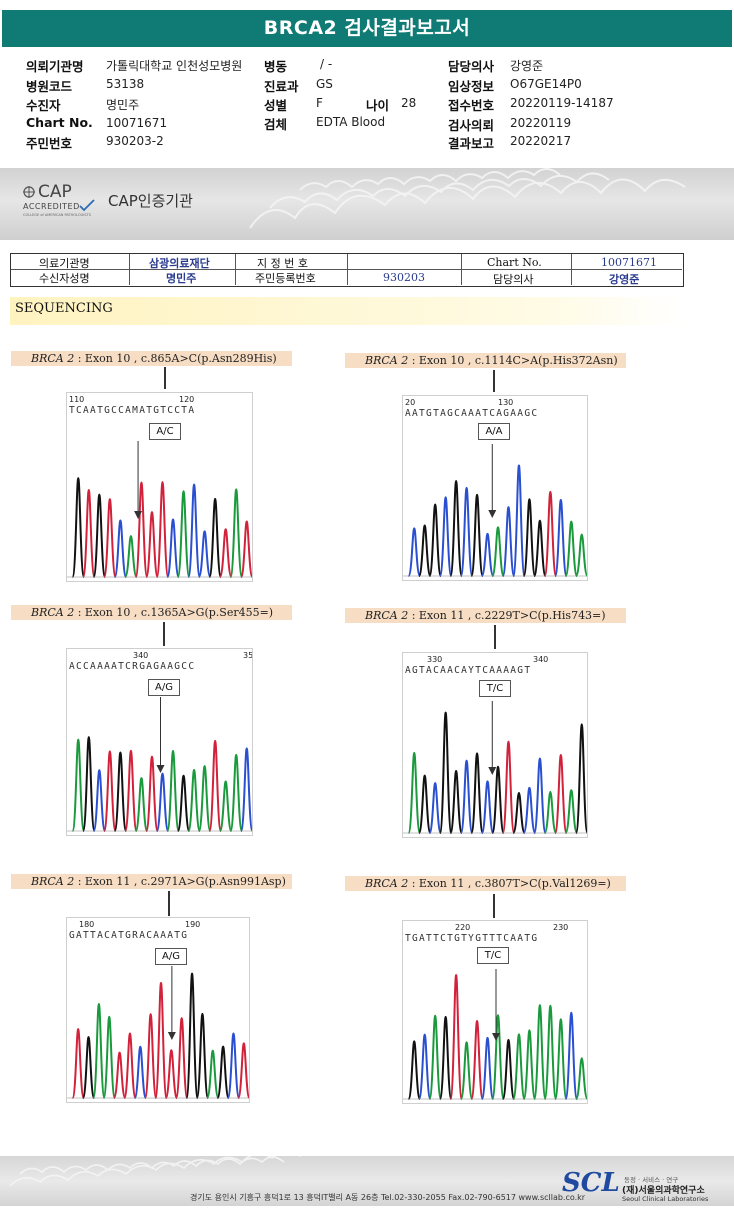 The height and width of the screenshot is (1215, 734). Describe the element at coordinates (410, 402) in the screenshot. I see `position-label: 20` at that location.